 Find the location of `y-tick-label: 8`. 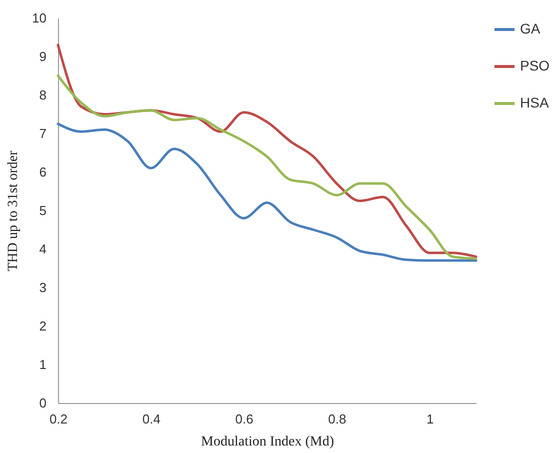

y-tick-label: 8 is located at coordinates (42, 95).